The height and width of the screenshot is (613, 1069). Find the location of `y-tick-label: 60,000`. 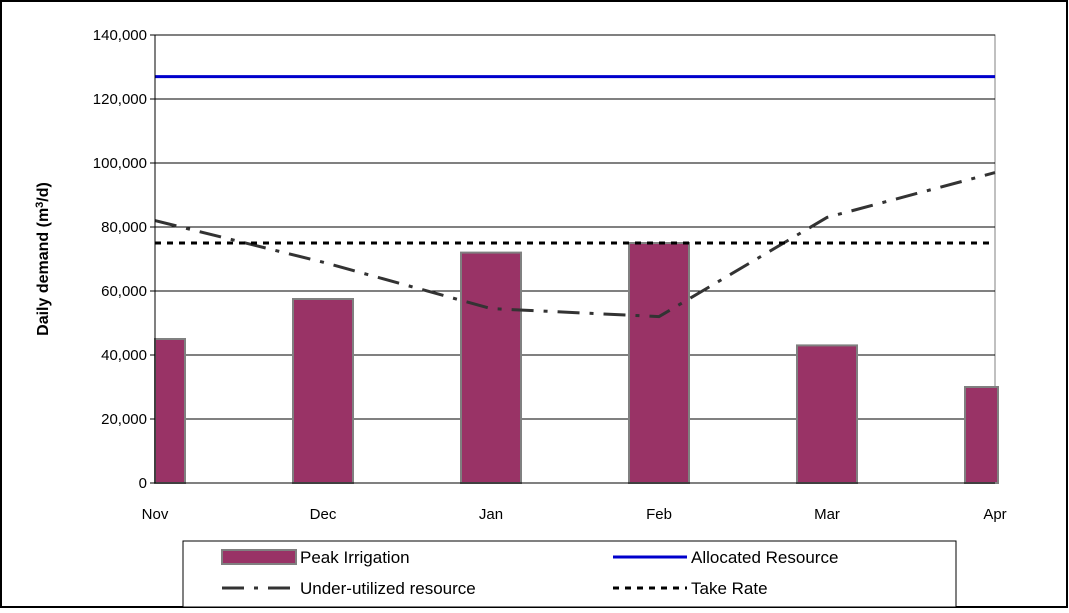

y-tick-label: 60,000 is located at coordinates (124, 291).